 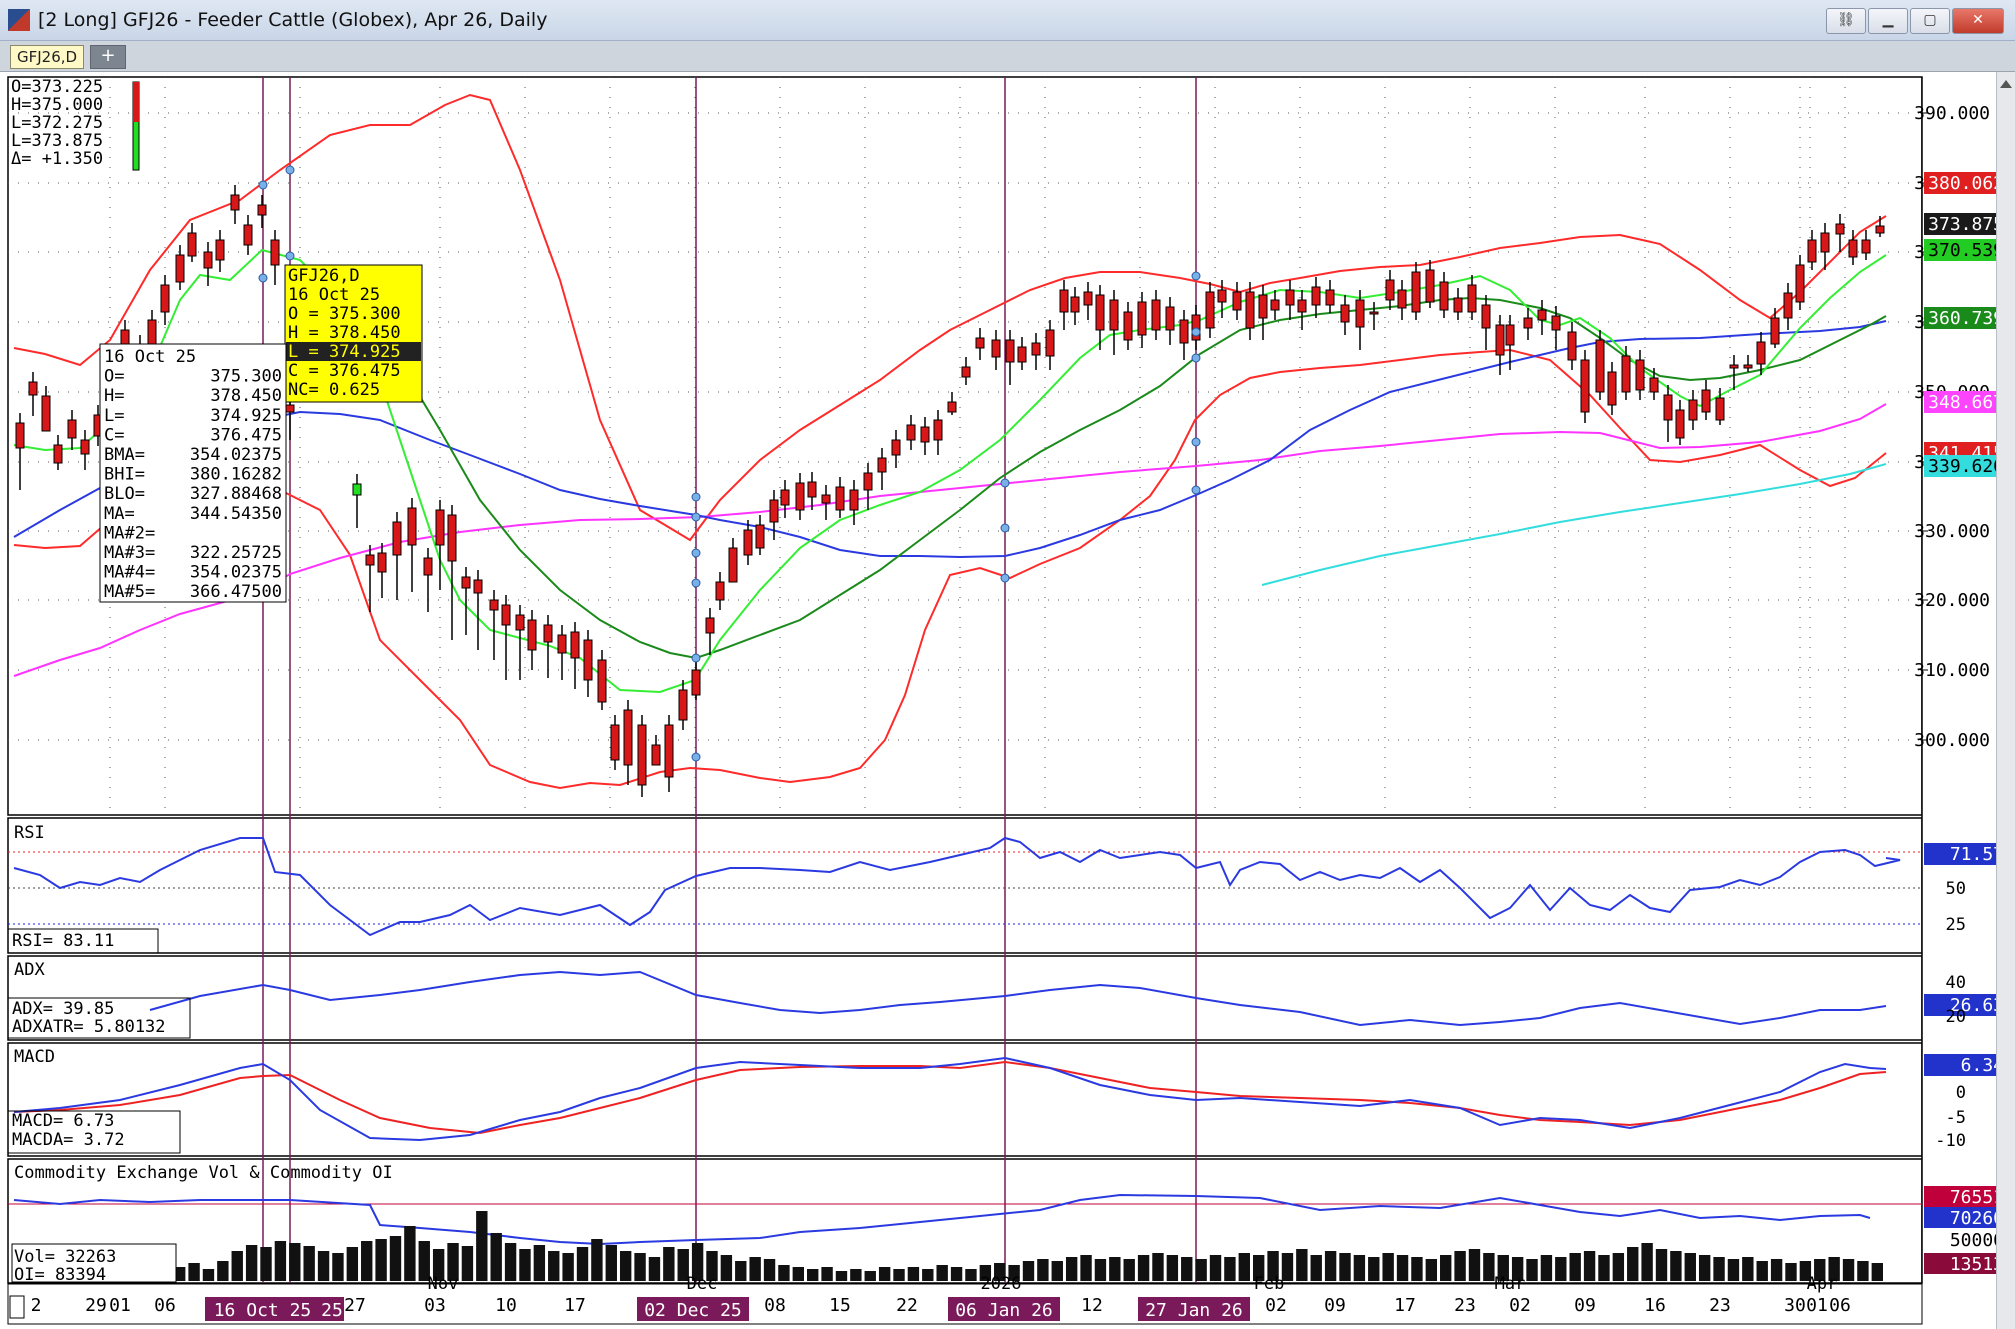 What do you see at coordinates (108, 57) in the screenshot?
I see `add-tab-button: +` at bounding box center [108, 57].